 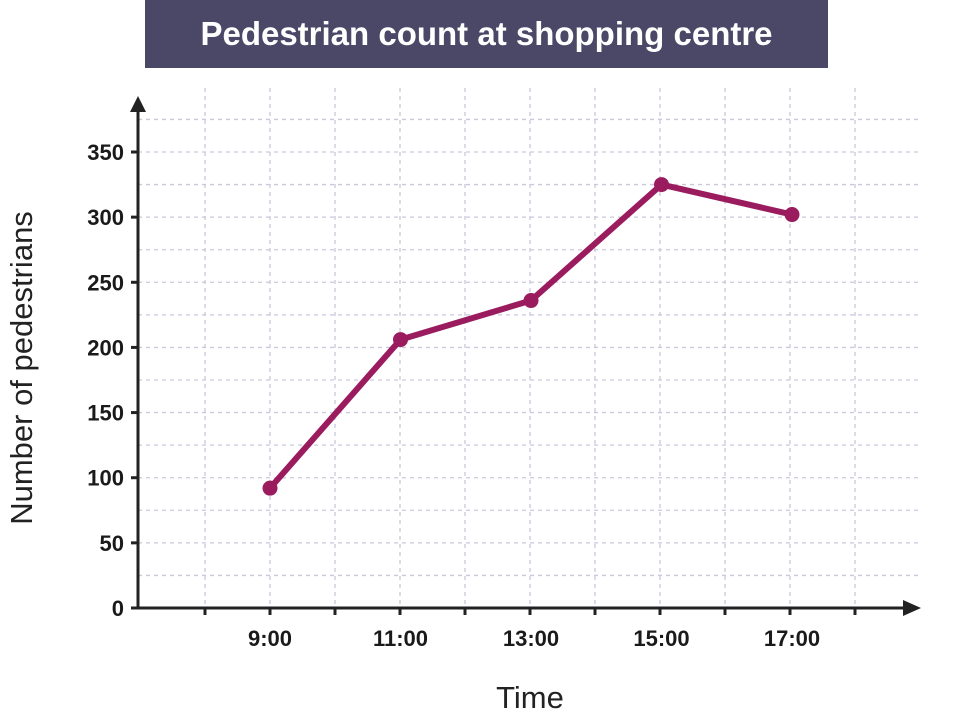 What do you see at coordinates (531, 638) in the screenshot?
I see `x-tick-label: 13:00` at bounding box center [531, 638].